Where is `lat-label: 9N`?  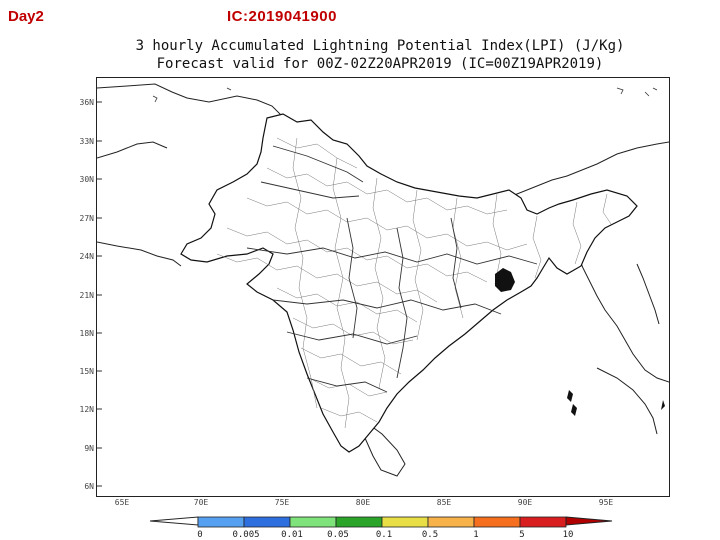 lat-label: 9N is located at coordinates (89, 448).